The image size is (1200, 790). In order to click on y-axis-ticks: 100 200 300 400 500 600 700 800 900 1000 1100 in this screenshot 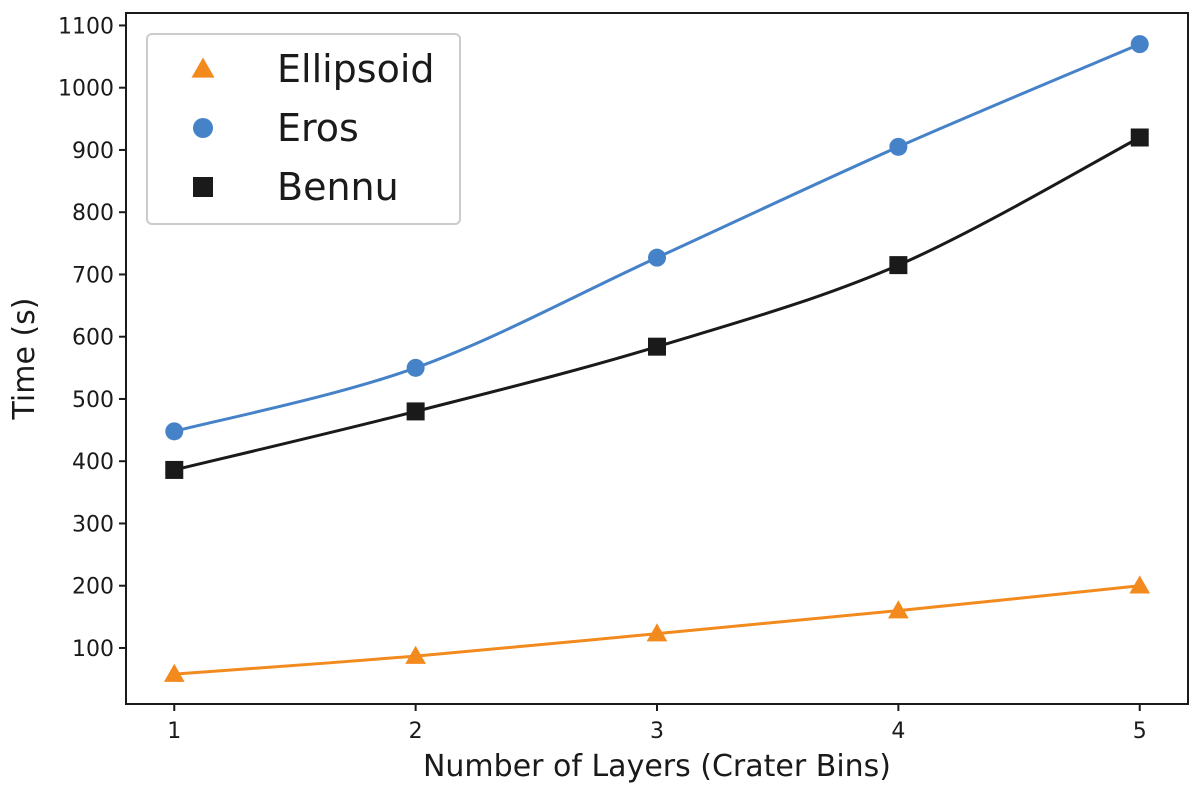, I will do `click(92, 338)`.